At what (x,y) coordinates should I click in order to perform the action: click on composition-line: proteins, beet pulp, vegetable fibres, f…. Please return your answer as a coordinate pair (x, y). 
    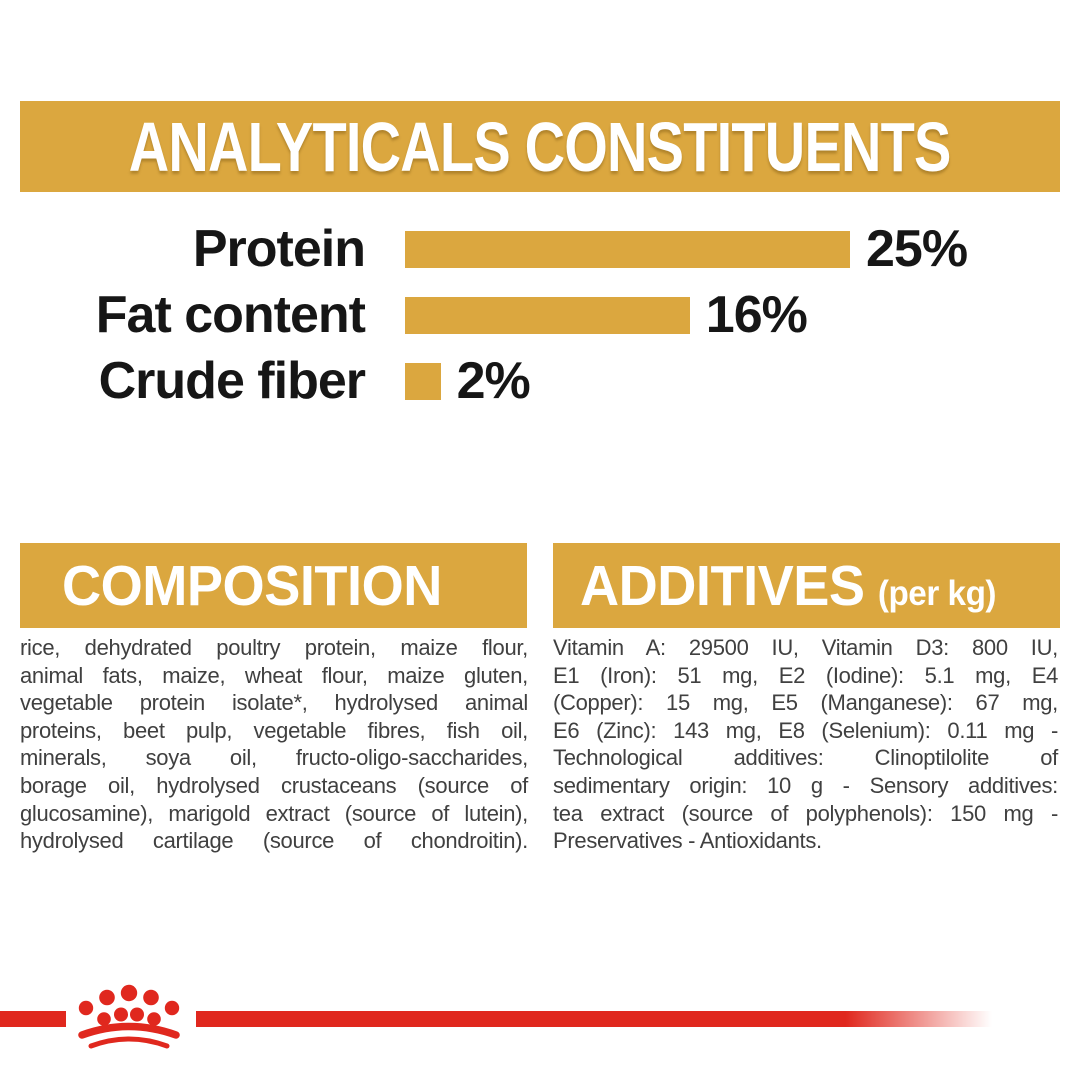
    Looking at the image, I should click on (274, 730).